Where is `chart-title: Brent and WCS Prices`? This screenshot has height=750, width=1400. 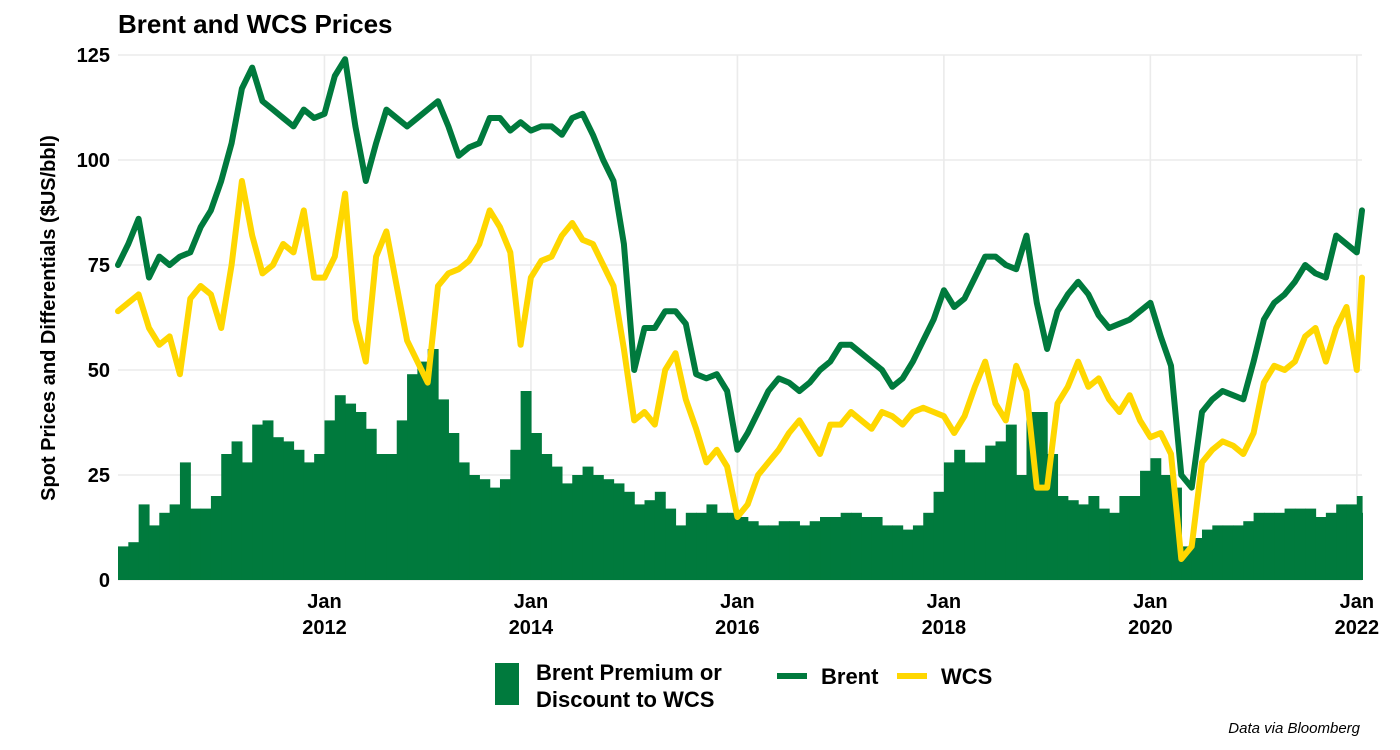 chart-title: Brent and WCS Prices is located at coordinates (255, 24).